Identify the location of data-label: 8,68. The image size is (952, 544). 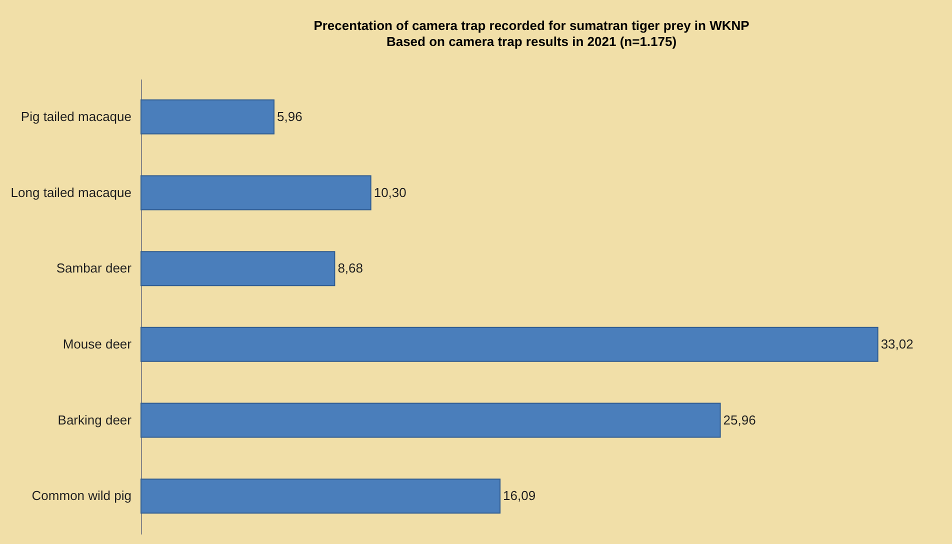
(350, 268).